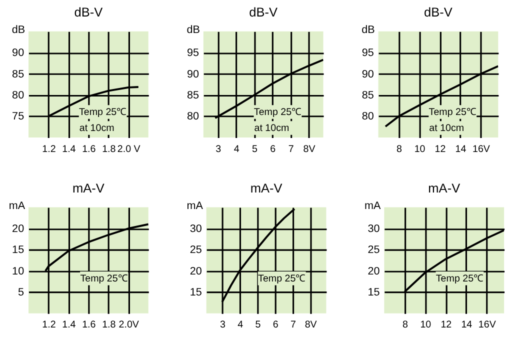  I want to click on y-tick-label: 10, so click(18, 271).